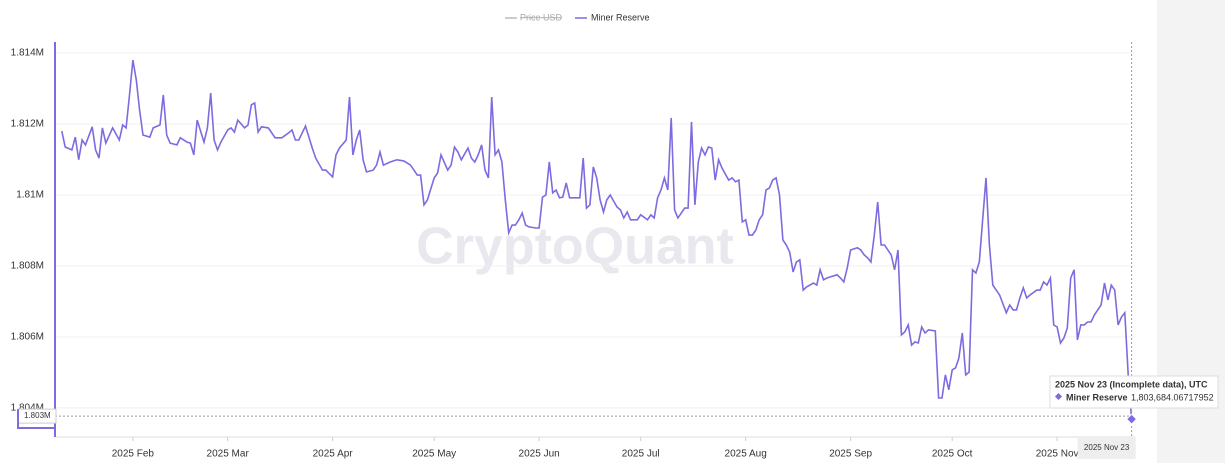 The width and height of the screenshot is (1225, 463). Describe the element at coordinates (37, 415) in the screenshot. I see `crosshair-y-label: 1.803M` at that location.